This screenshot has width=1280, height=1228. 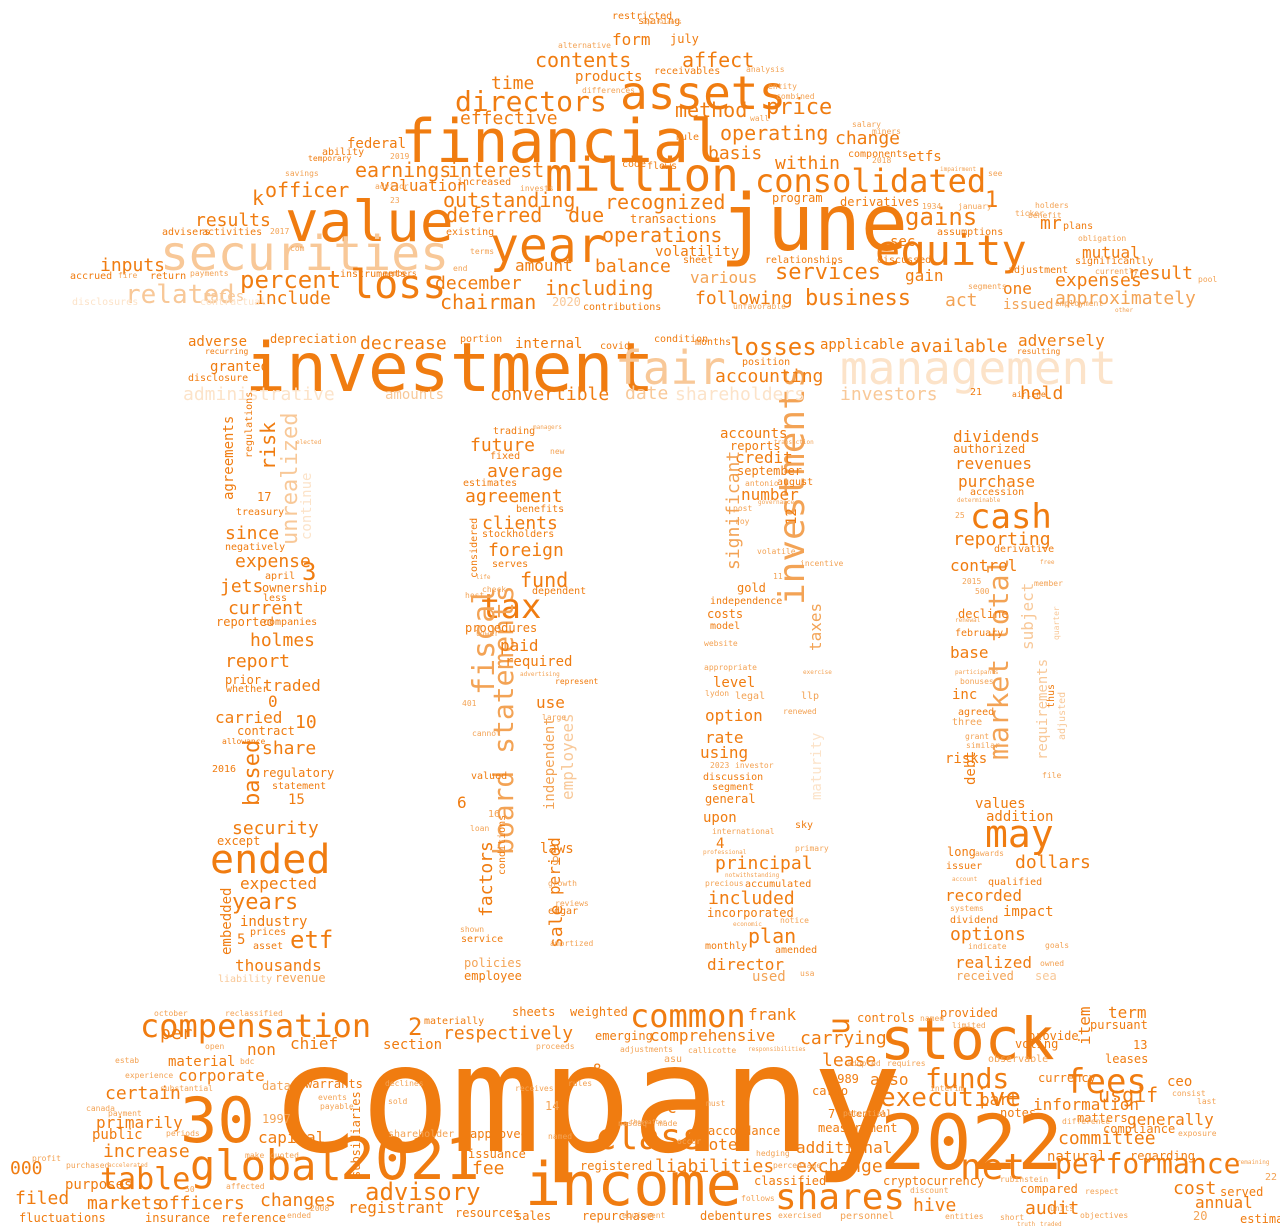 What do you see at coordinates (746, 964) in the screenshot?
I see `word-director: director` at bounding box center [746, 964].